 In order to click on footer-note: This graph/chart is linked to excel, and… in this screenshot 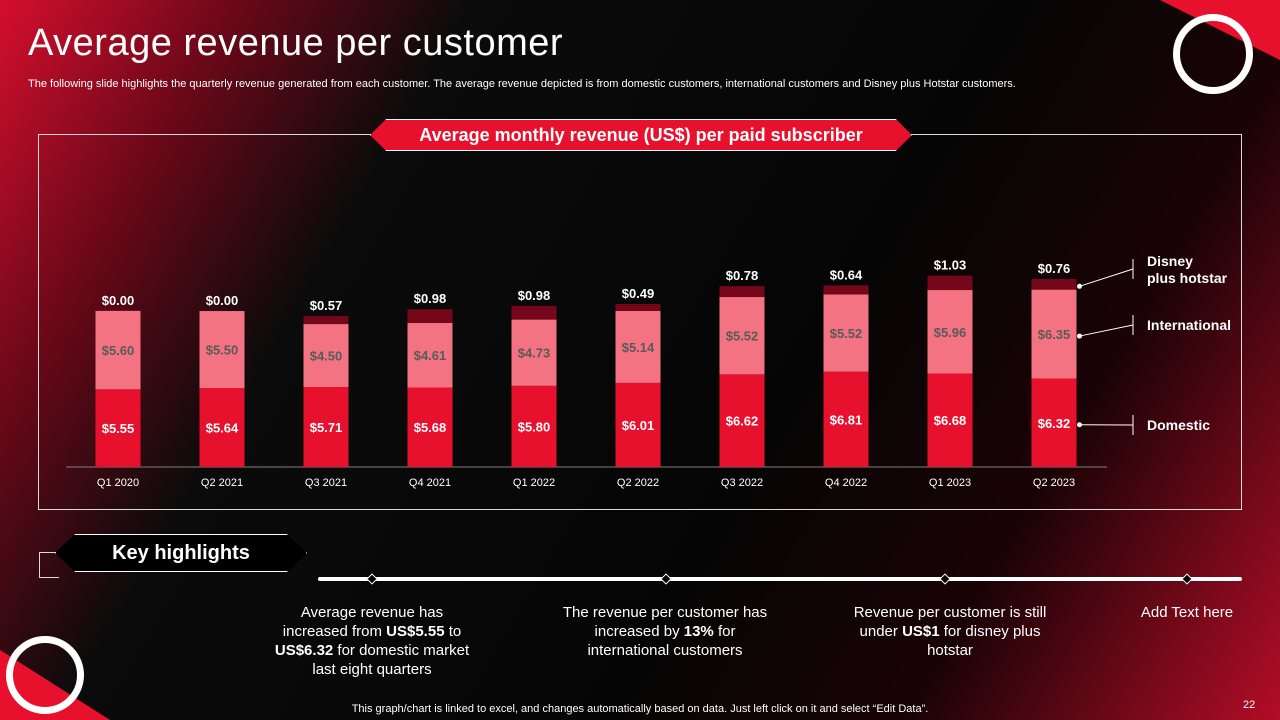, I will do `click(640, 709)`.